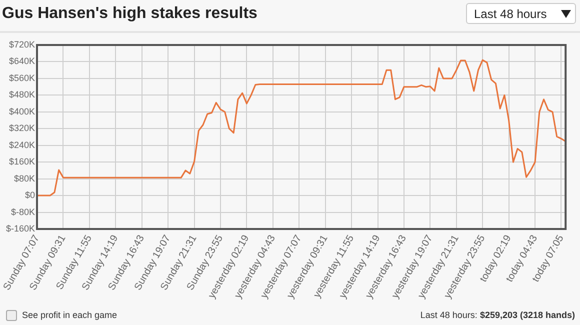 The height and width of the screenshot is (325, 580). I want to click on chart-title: Gus Hansen's high stakes results, so click(130, 14).